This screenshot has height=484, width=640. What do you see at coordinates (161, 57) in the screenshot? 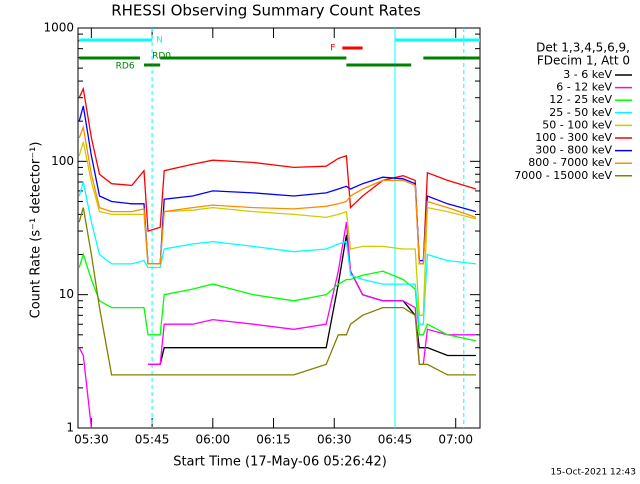
I see `flag-label: RD0` at bounding box center [161, 57].